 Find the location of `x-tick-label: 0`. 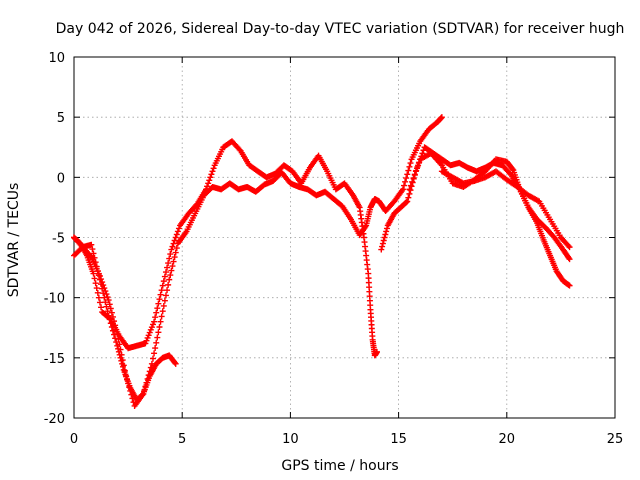

x-tick-label: 0 is located at coordinates (74, 439).